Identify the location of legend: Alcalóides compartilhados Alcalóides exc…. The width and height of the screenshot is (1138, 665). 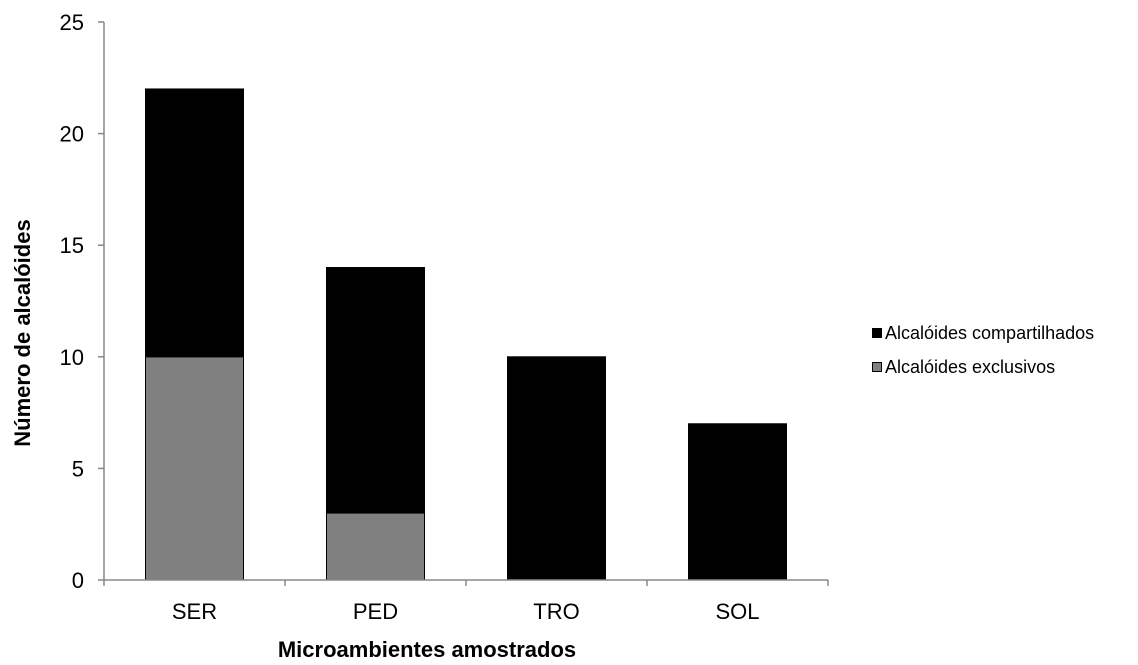
(983, 350).